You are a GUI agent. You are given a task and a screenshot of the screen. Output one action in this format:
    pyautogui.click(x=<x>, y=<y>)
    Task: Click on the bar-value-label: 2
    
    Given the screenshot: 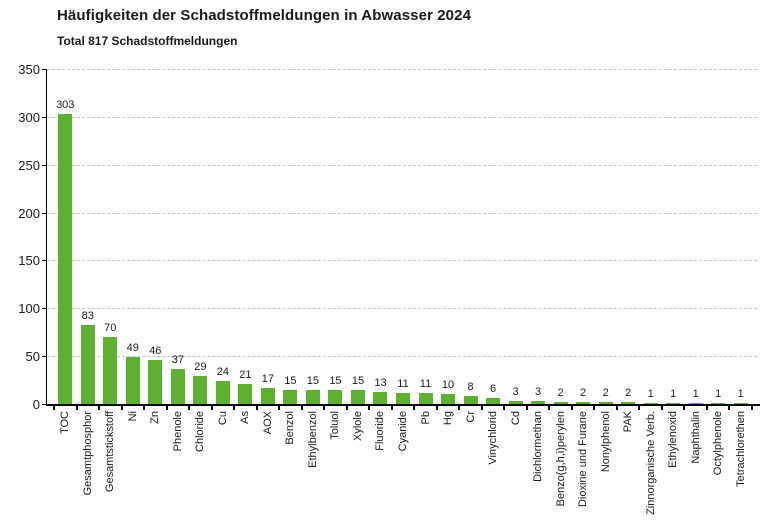 What is the action you would take?
    pyautogui.click(x=628, y=393)
    